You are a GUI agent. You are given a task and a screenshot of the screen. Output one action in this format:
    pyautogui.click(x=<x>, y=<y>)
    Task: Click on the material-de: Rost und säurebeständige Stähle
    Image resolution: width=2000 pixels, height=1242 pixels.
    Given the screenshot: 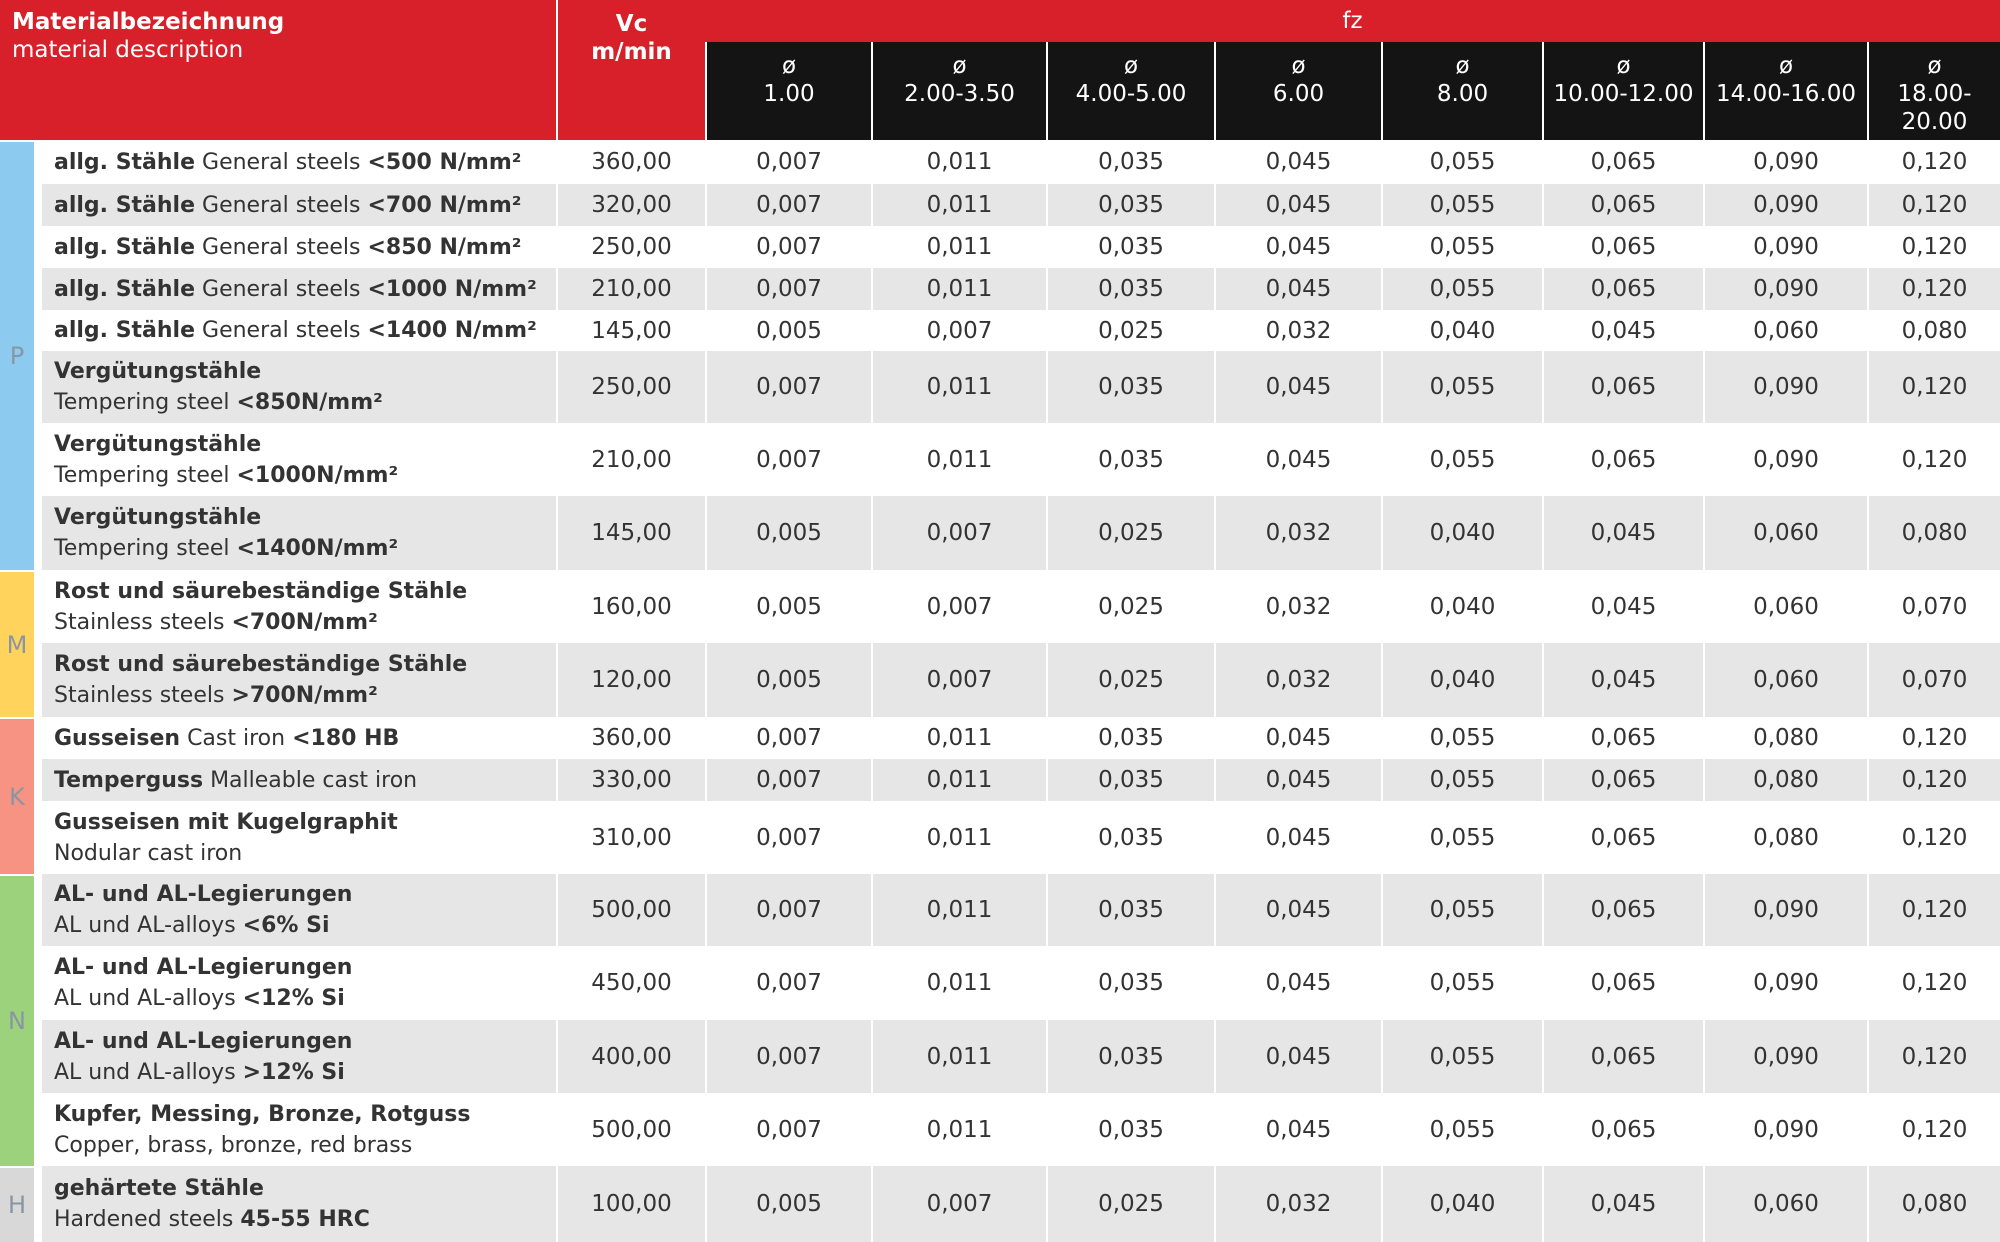 What is the action you would take?
    pyautogui.click(x=261, y=664)
    